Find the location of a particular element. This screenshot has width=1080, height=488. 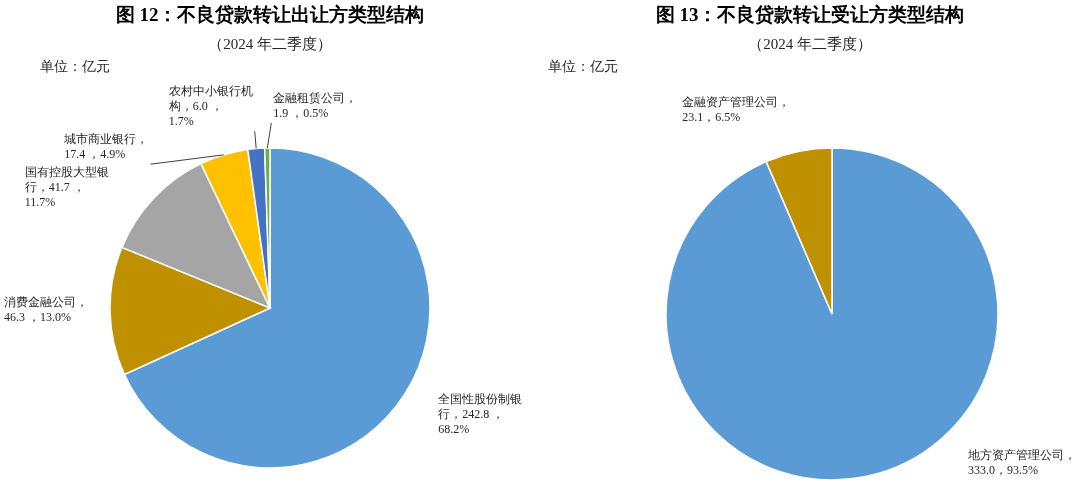

slice-label: 地方资产管理公司，333.0，93.5% is located at coordinates (1021, 462).